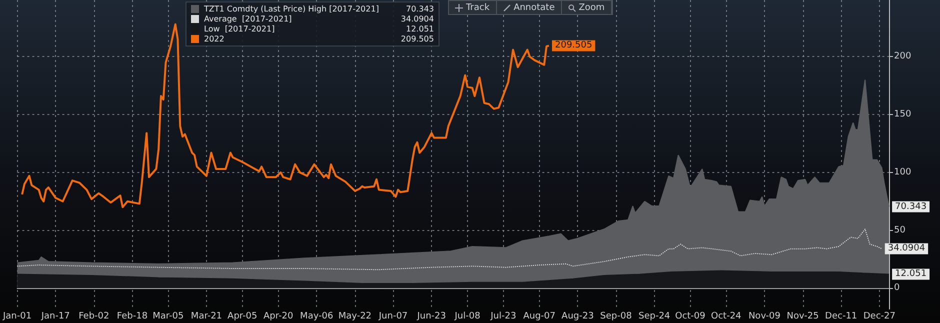 The width and height of the screenshot is (940, 323). I want to click on text: 12.051, so click(420, 29).